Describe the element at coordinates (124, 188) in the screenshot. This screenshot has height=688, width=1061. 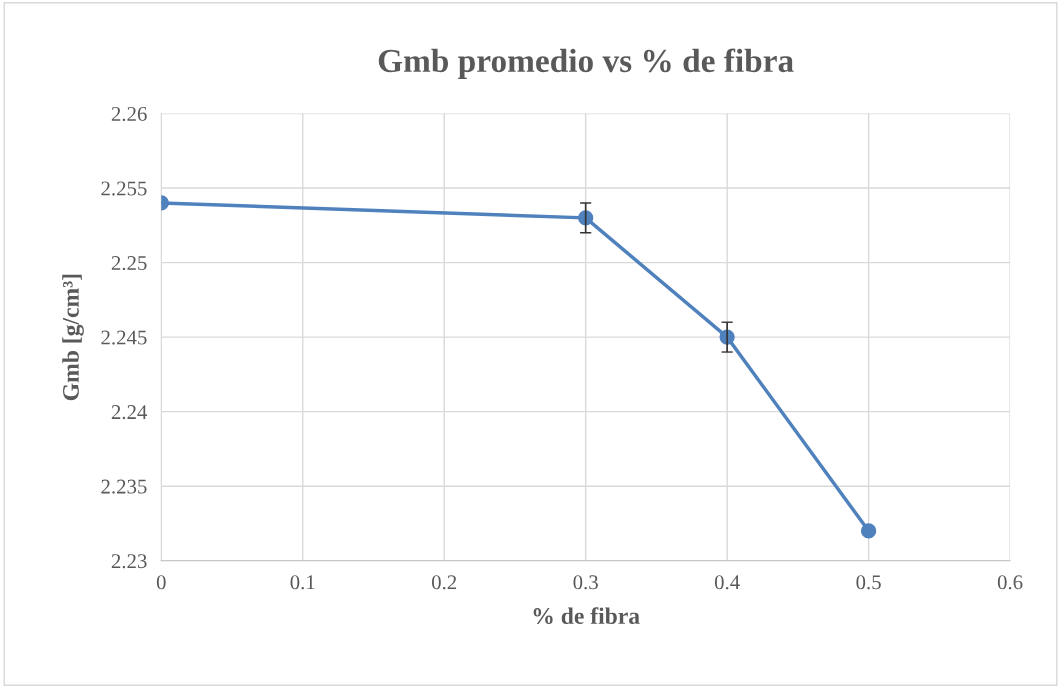
I see `y-tick-label: 2.255` at that location.